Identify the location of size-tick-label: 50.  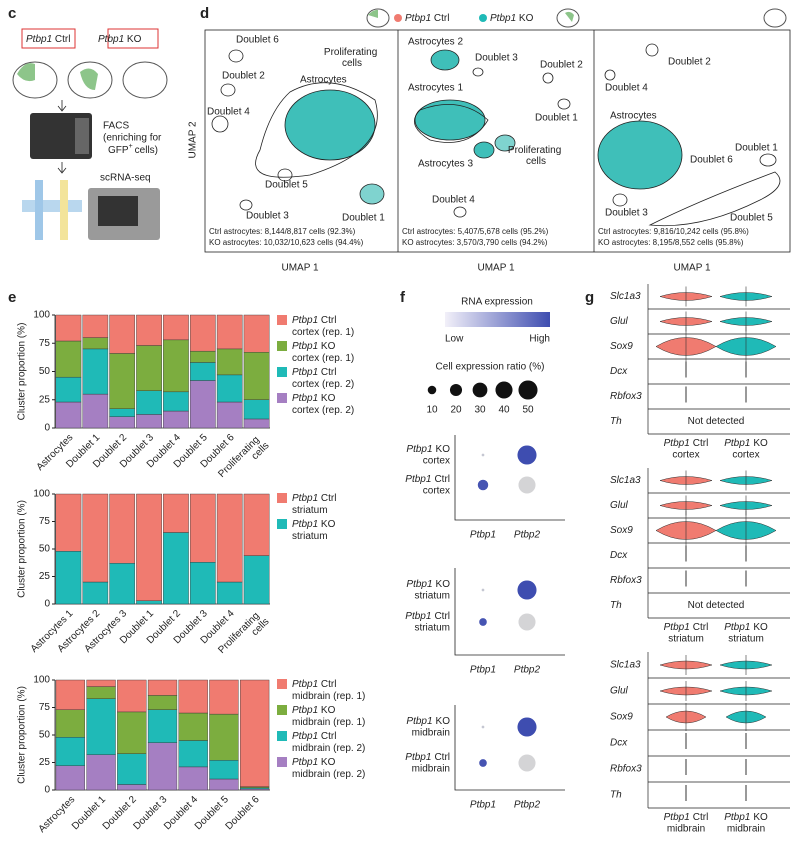
(528, 410).